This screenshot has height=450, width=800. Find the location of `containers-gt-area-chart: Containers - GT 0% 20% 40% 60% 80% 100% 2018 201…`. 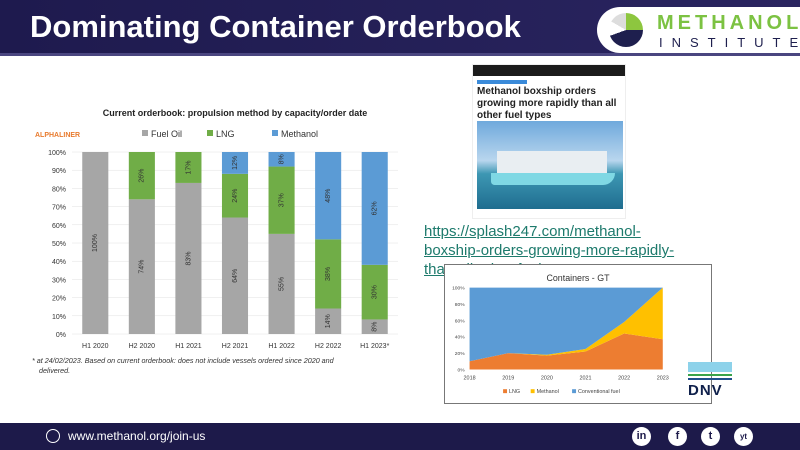

containers-gt-area-chart: Containers - GT 0% 20% 40% 60% 80% 100% 2018 201… is located at coordinates (578, 334).